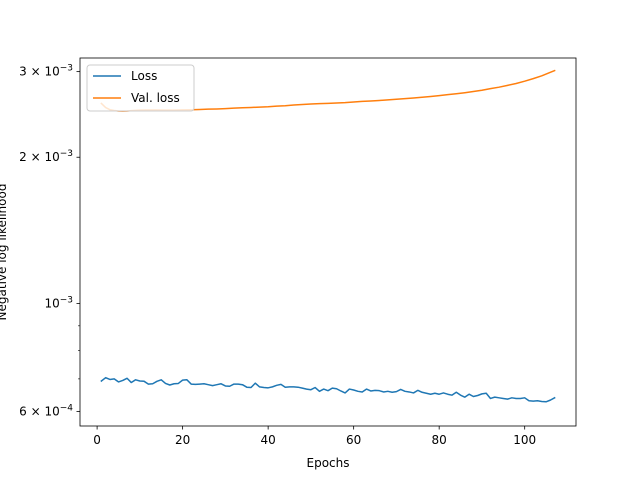  I want to click on y-tick-label: 6 × 10−4, so click(46, 410).